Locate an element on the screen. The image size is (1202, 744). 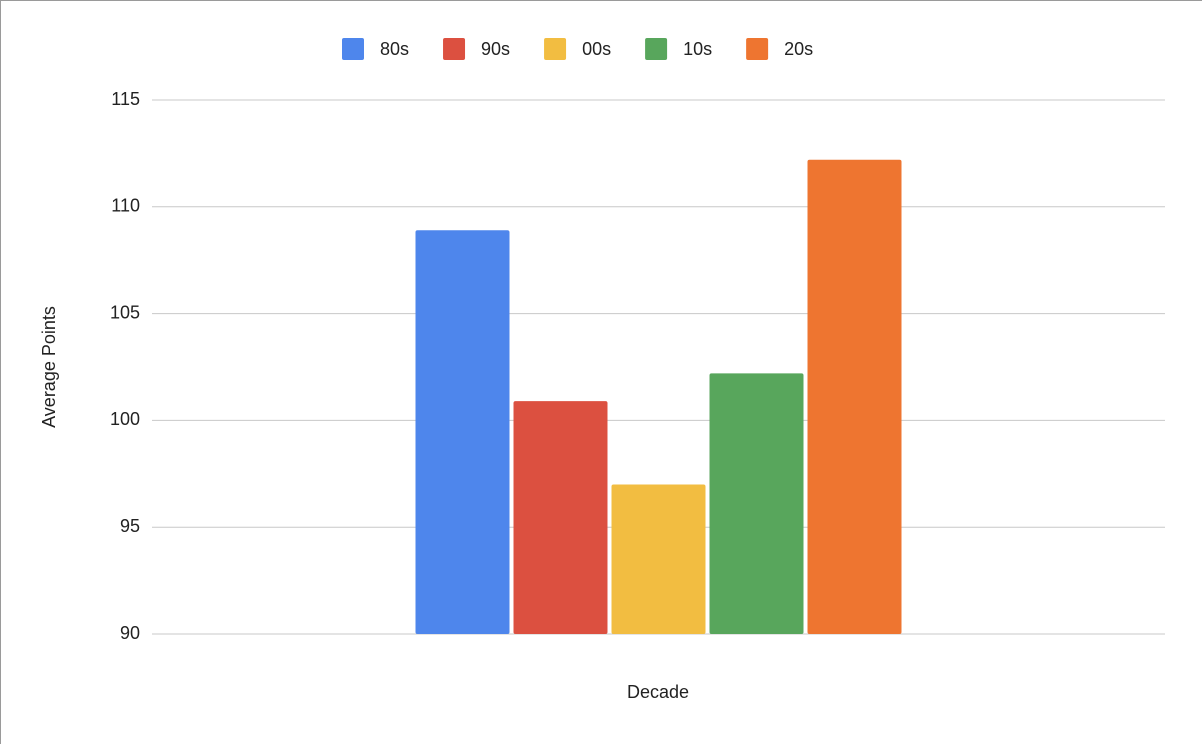
legend-label: 00s is located at coordinates (596, 49).